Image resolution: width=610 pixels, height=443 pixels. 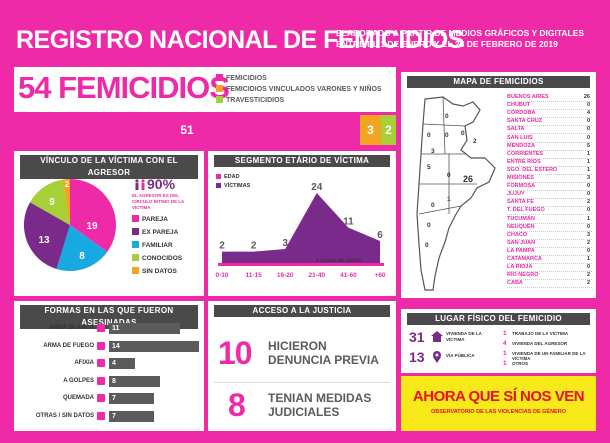 I want to click on segmento-title: SEGMENTO ETÁRIO DE VÍCTIMA, so click(x=302, y=161).